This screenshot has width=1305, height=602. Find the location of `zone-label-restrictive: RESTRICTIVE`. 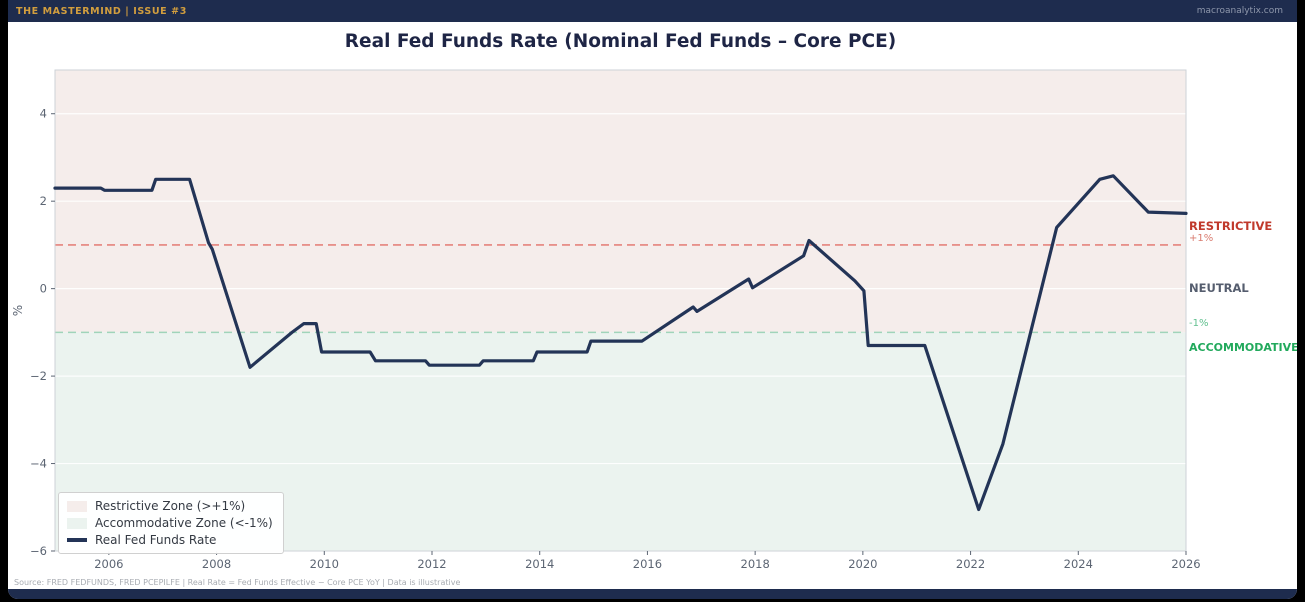

zone-label-restrictive: RESTRICTIVE is located at coordinates (1231, 226).